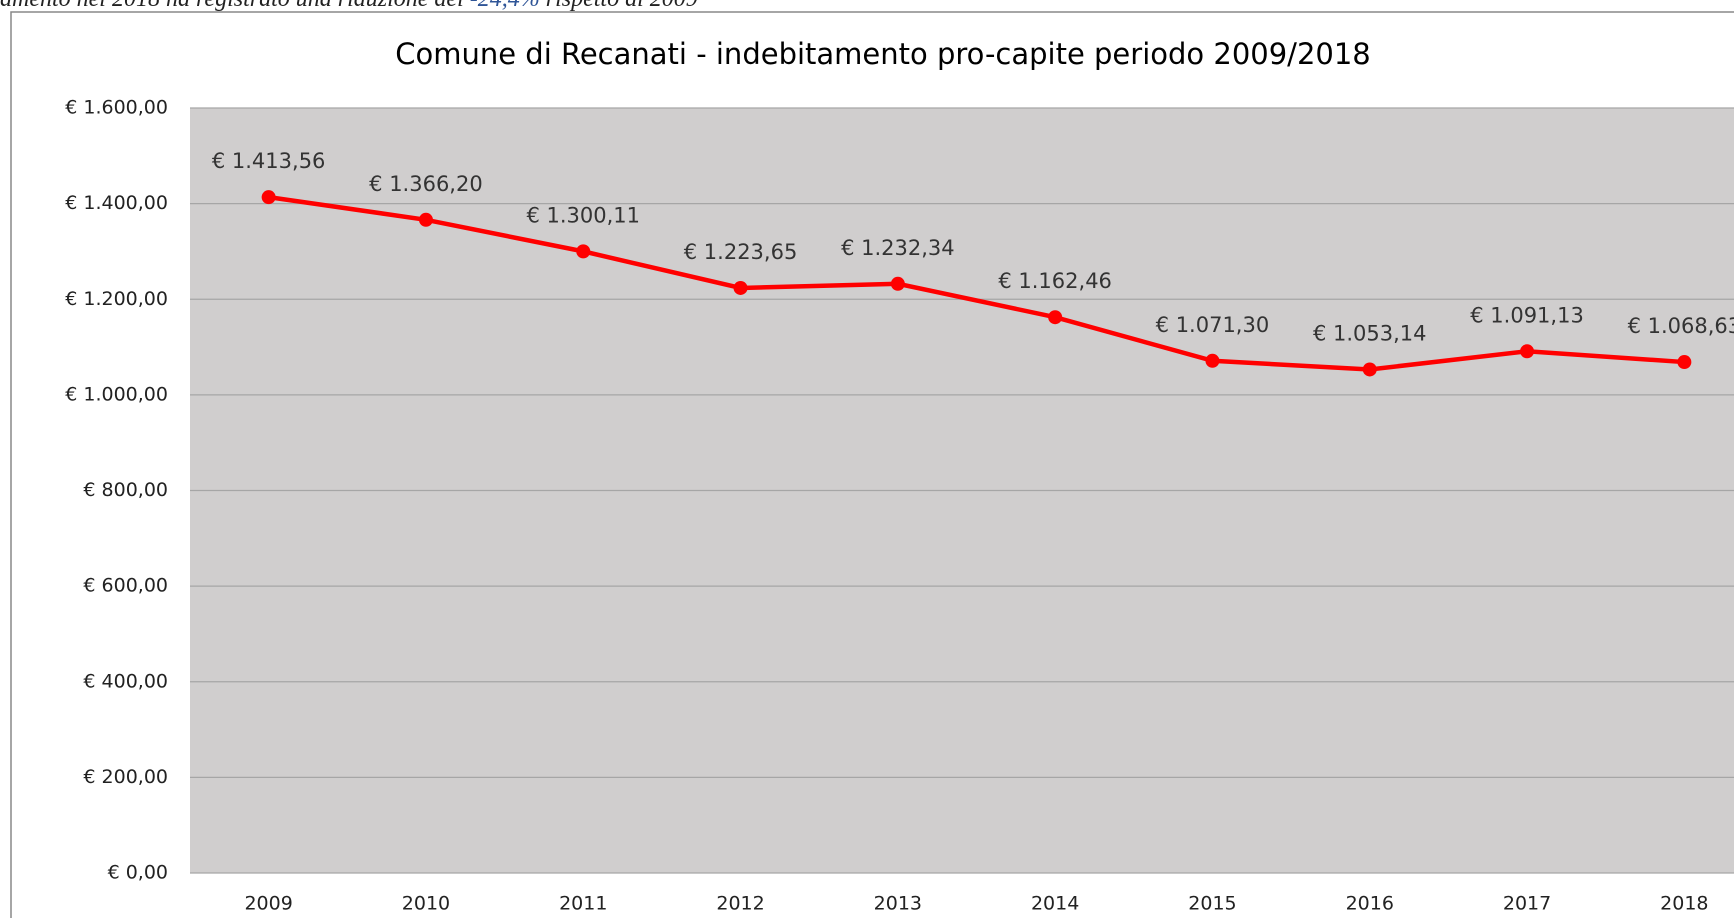 This screenshot has height=918, width=1734. I want to click on x-tick-label: 2017, so click(1527, 904).